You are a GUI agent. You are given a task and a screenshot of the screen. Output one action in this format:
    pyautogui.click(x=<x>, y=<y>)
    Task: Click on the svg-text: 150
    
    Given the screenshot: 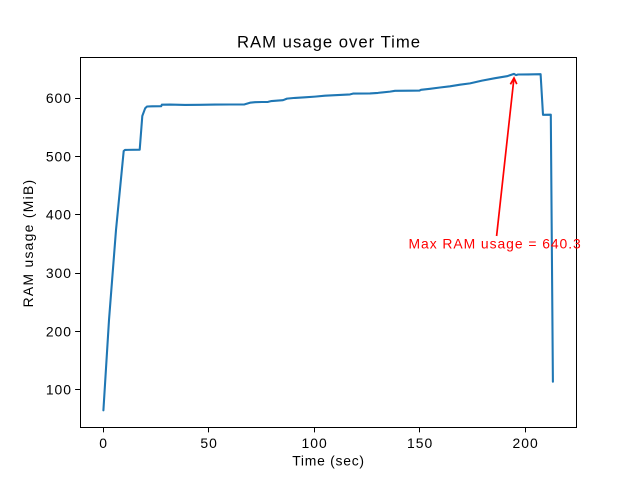 What is the action you would take?
    pyautogui.click(x=420, y=443)
    